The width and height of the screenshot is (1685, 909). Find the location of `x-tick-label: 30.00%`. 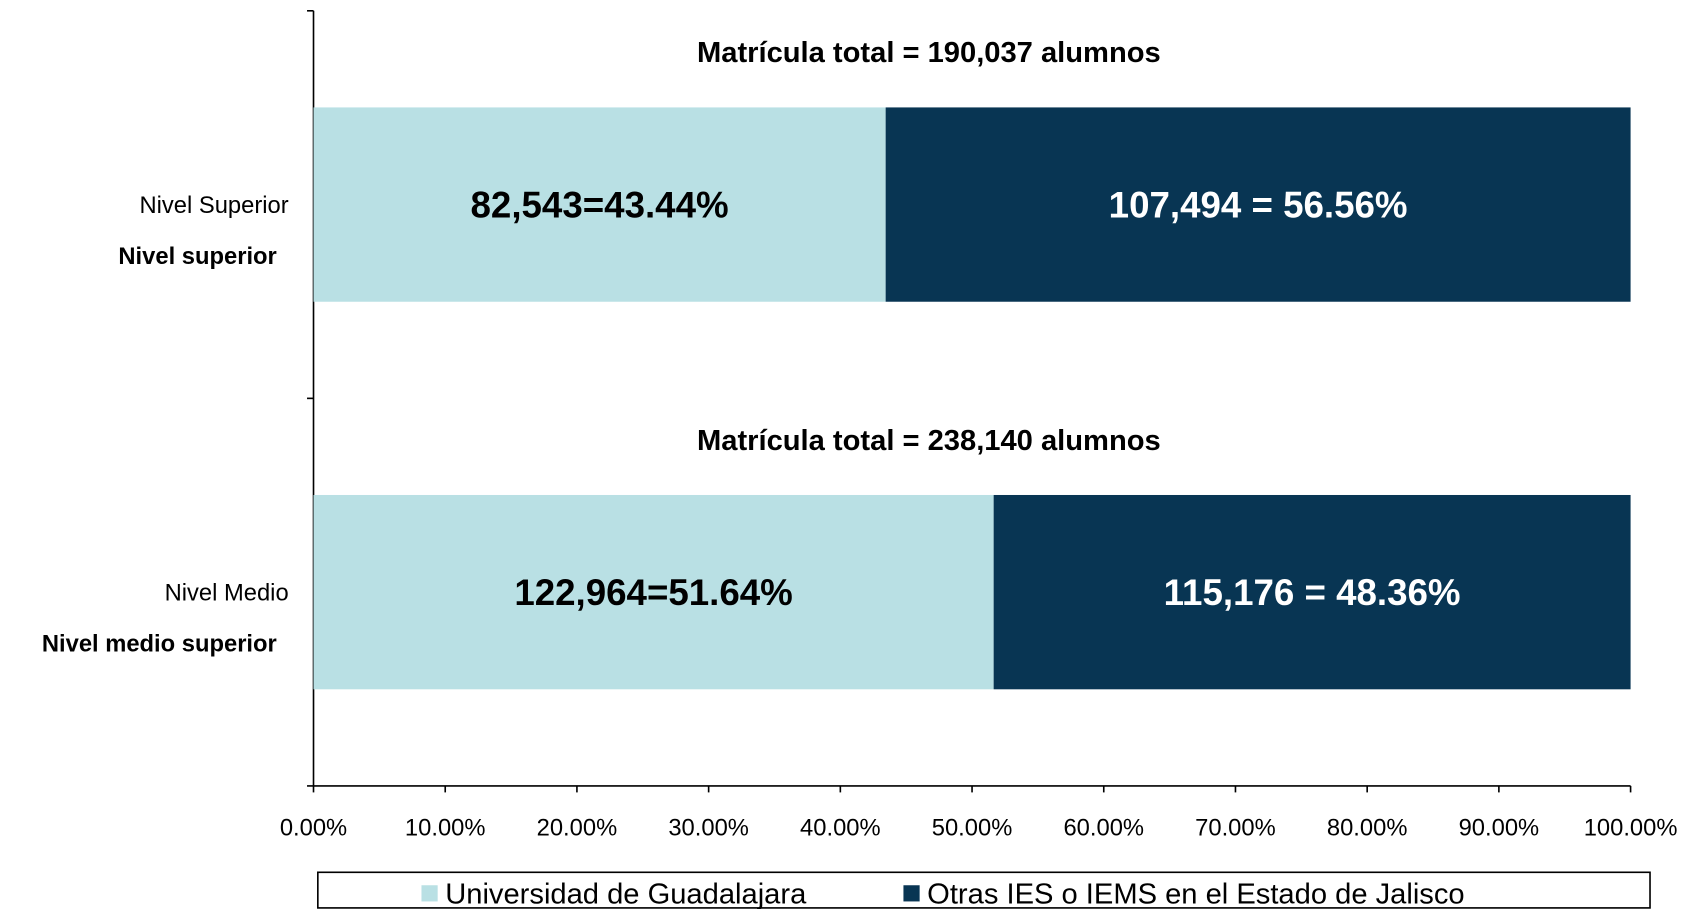

x-tick-label: 30.00% is located at coordinates (708, 827).